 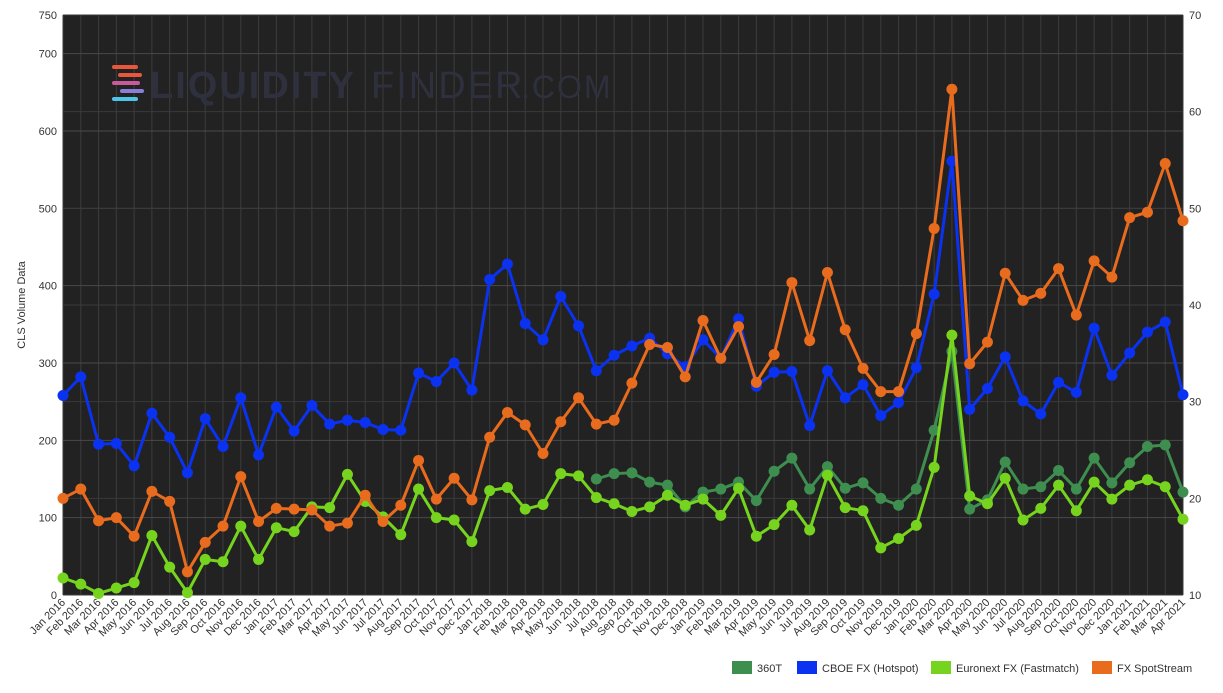 I want to click on legend-item: CBOE FX (Hotspot), so click(x=858, y=668).